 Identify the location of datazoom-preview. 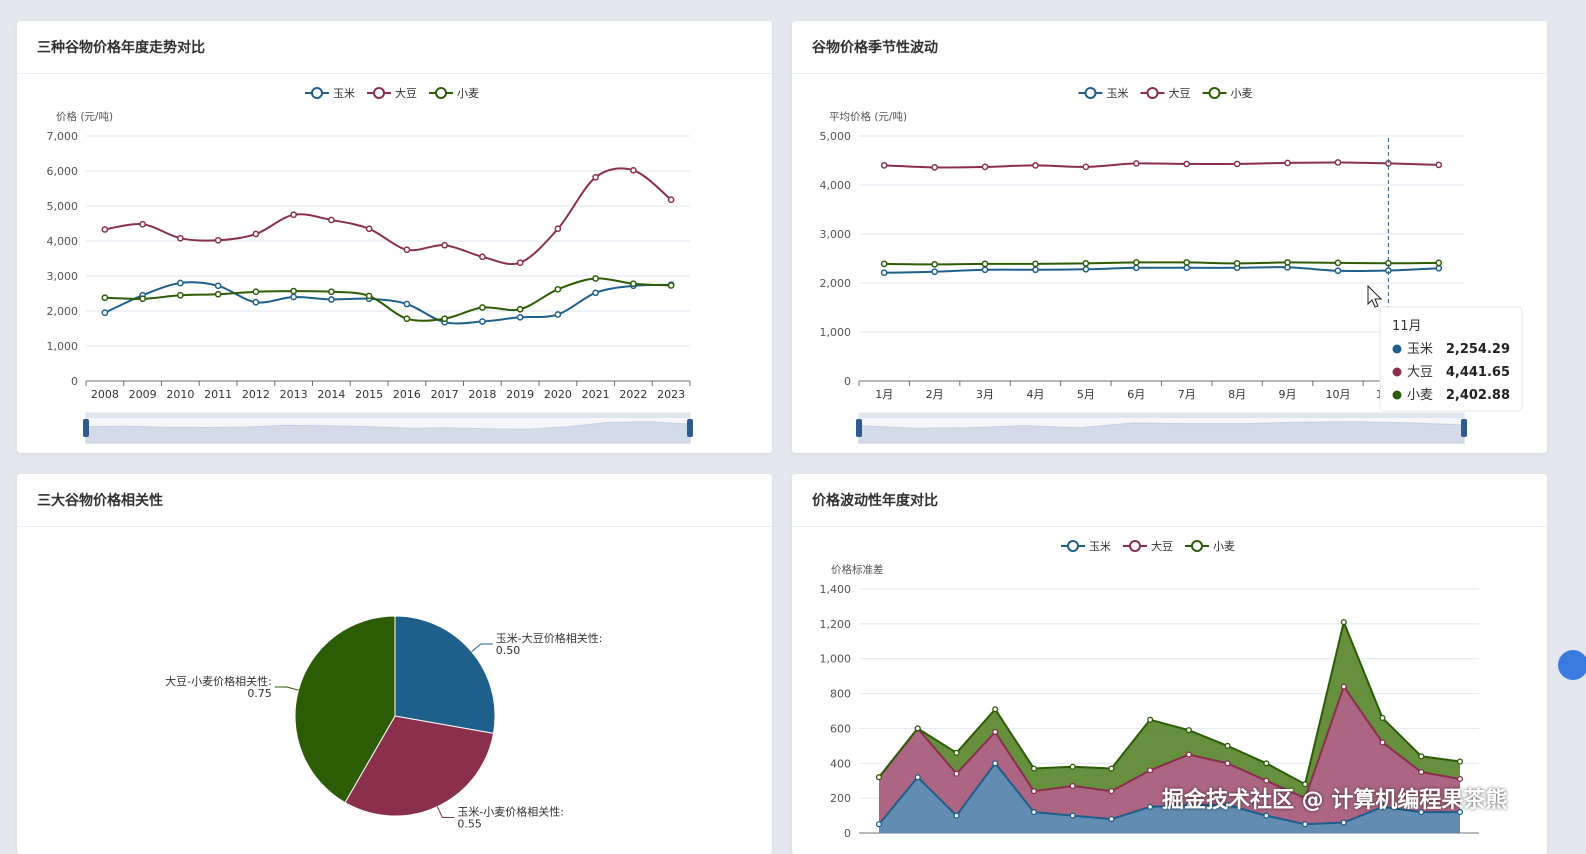
(388, 432).